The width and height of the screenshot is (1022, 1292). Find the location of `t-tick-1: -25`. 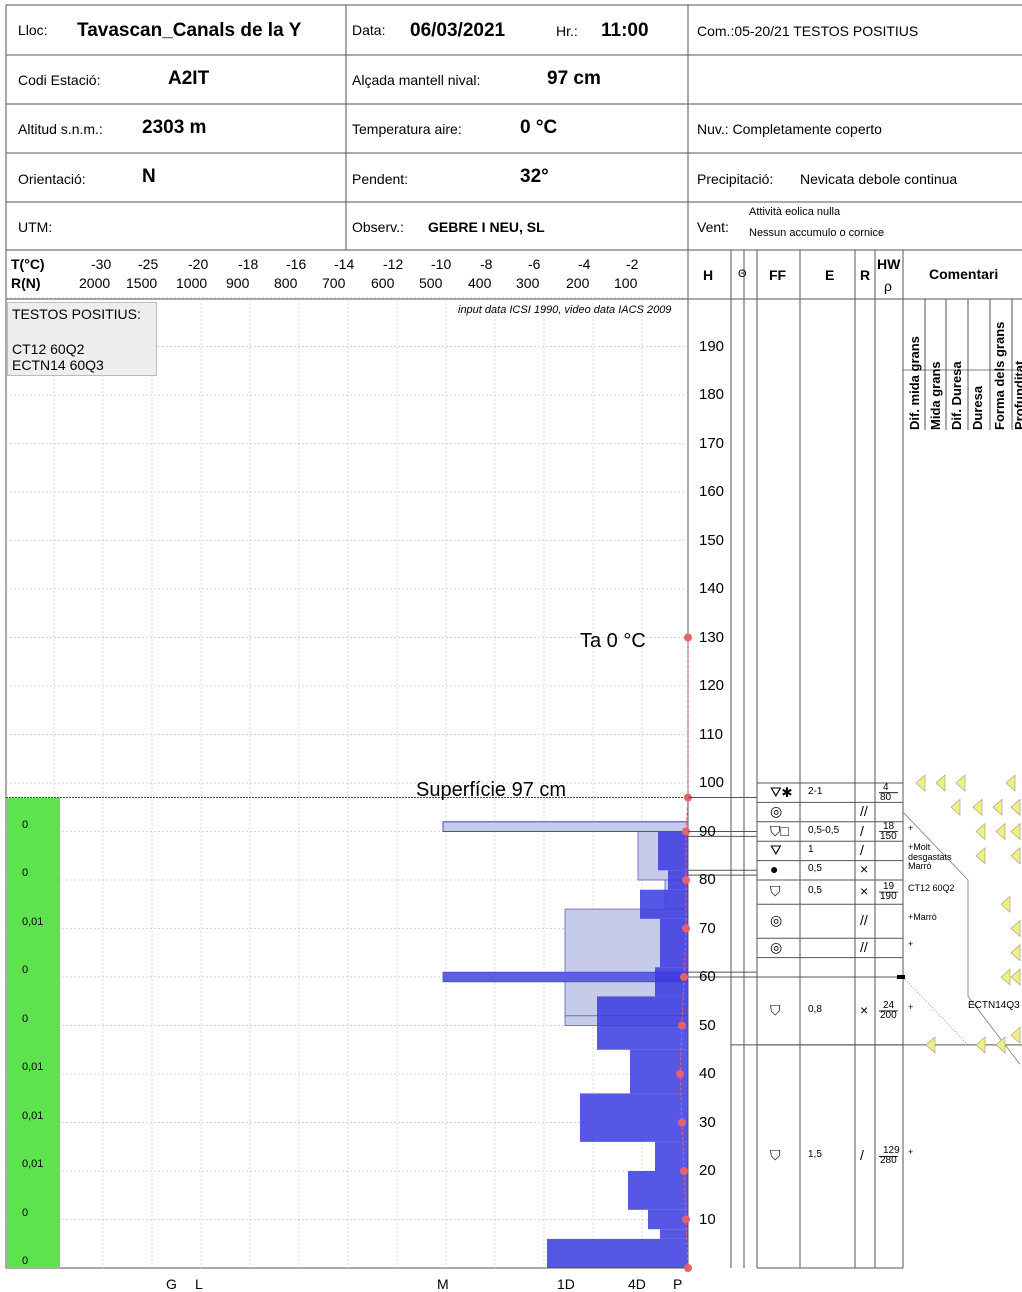

t-tick-1: -25 is located at coordinates (148, 264).